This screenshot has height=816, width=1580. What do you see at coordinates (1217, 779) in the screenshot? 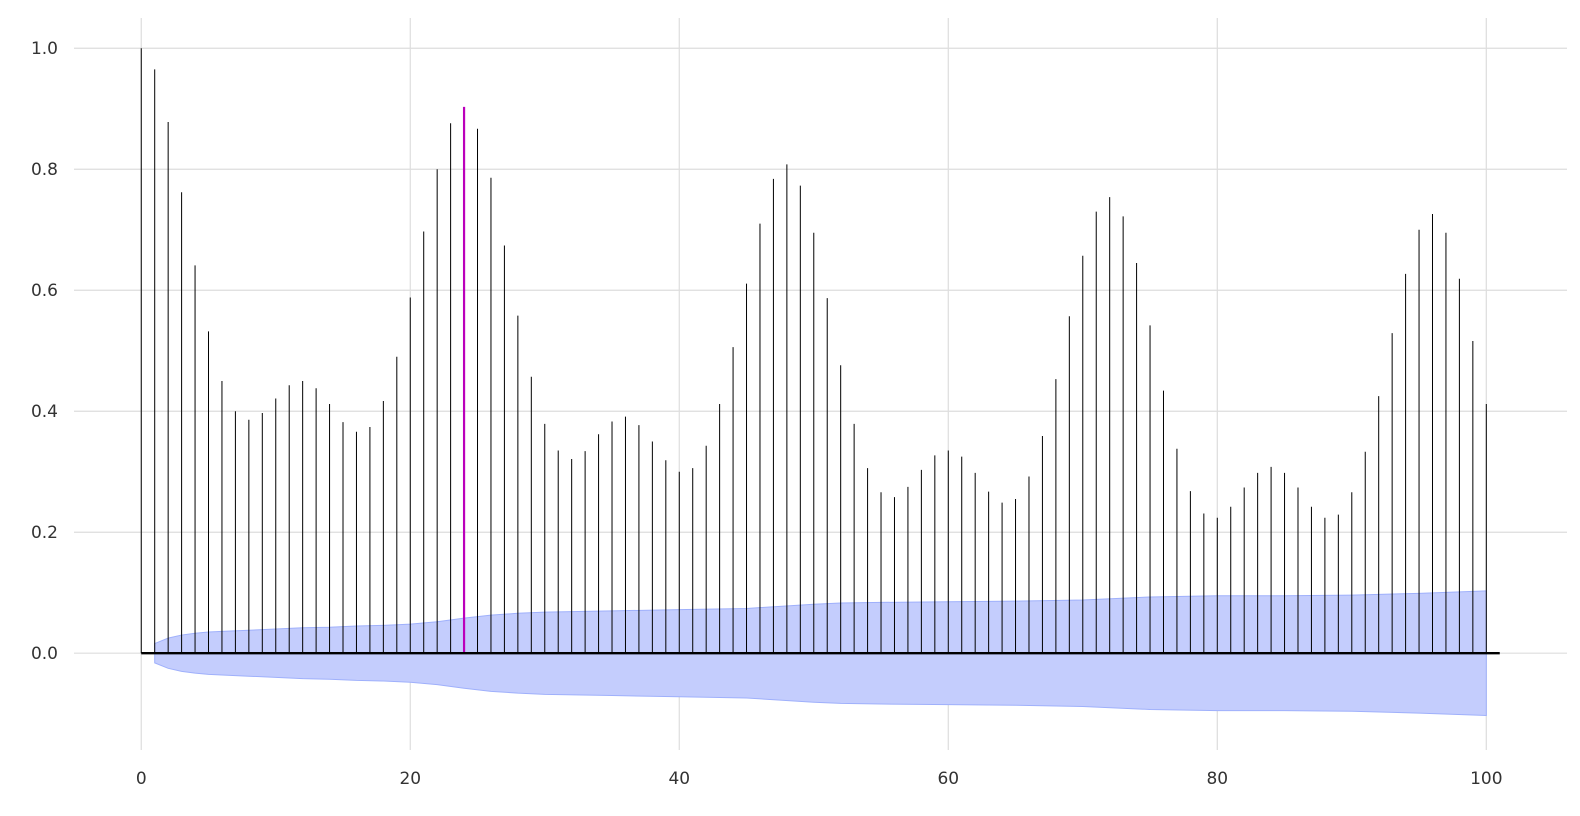
I see `x-tick-label: 80` at bounding box center [1217, 779].